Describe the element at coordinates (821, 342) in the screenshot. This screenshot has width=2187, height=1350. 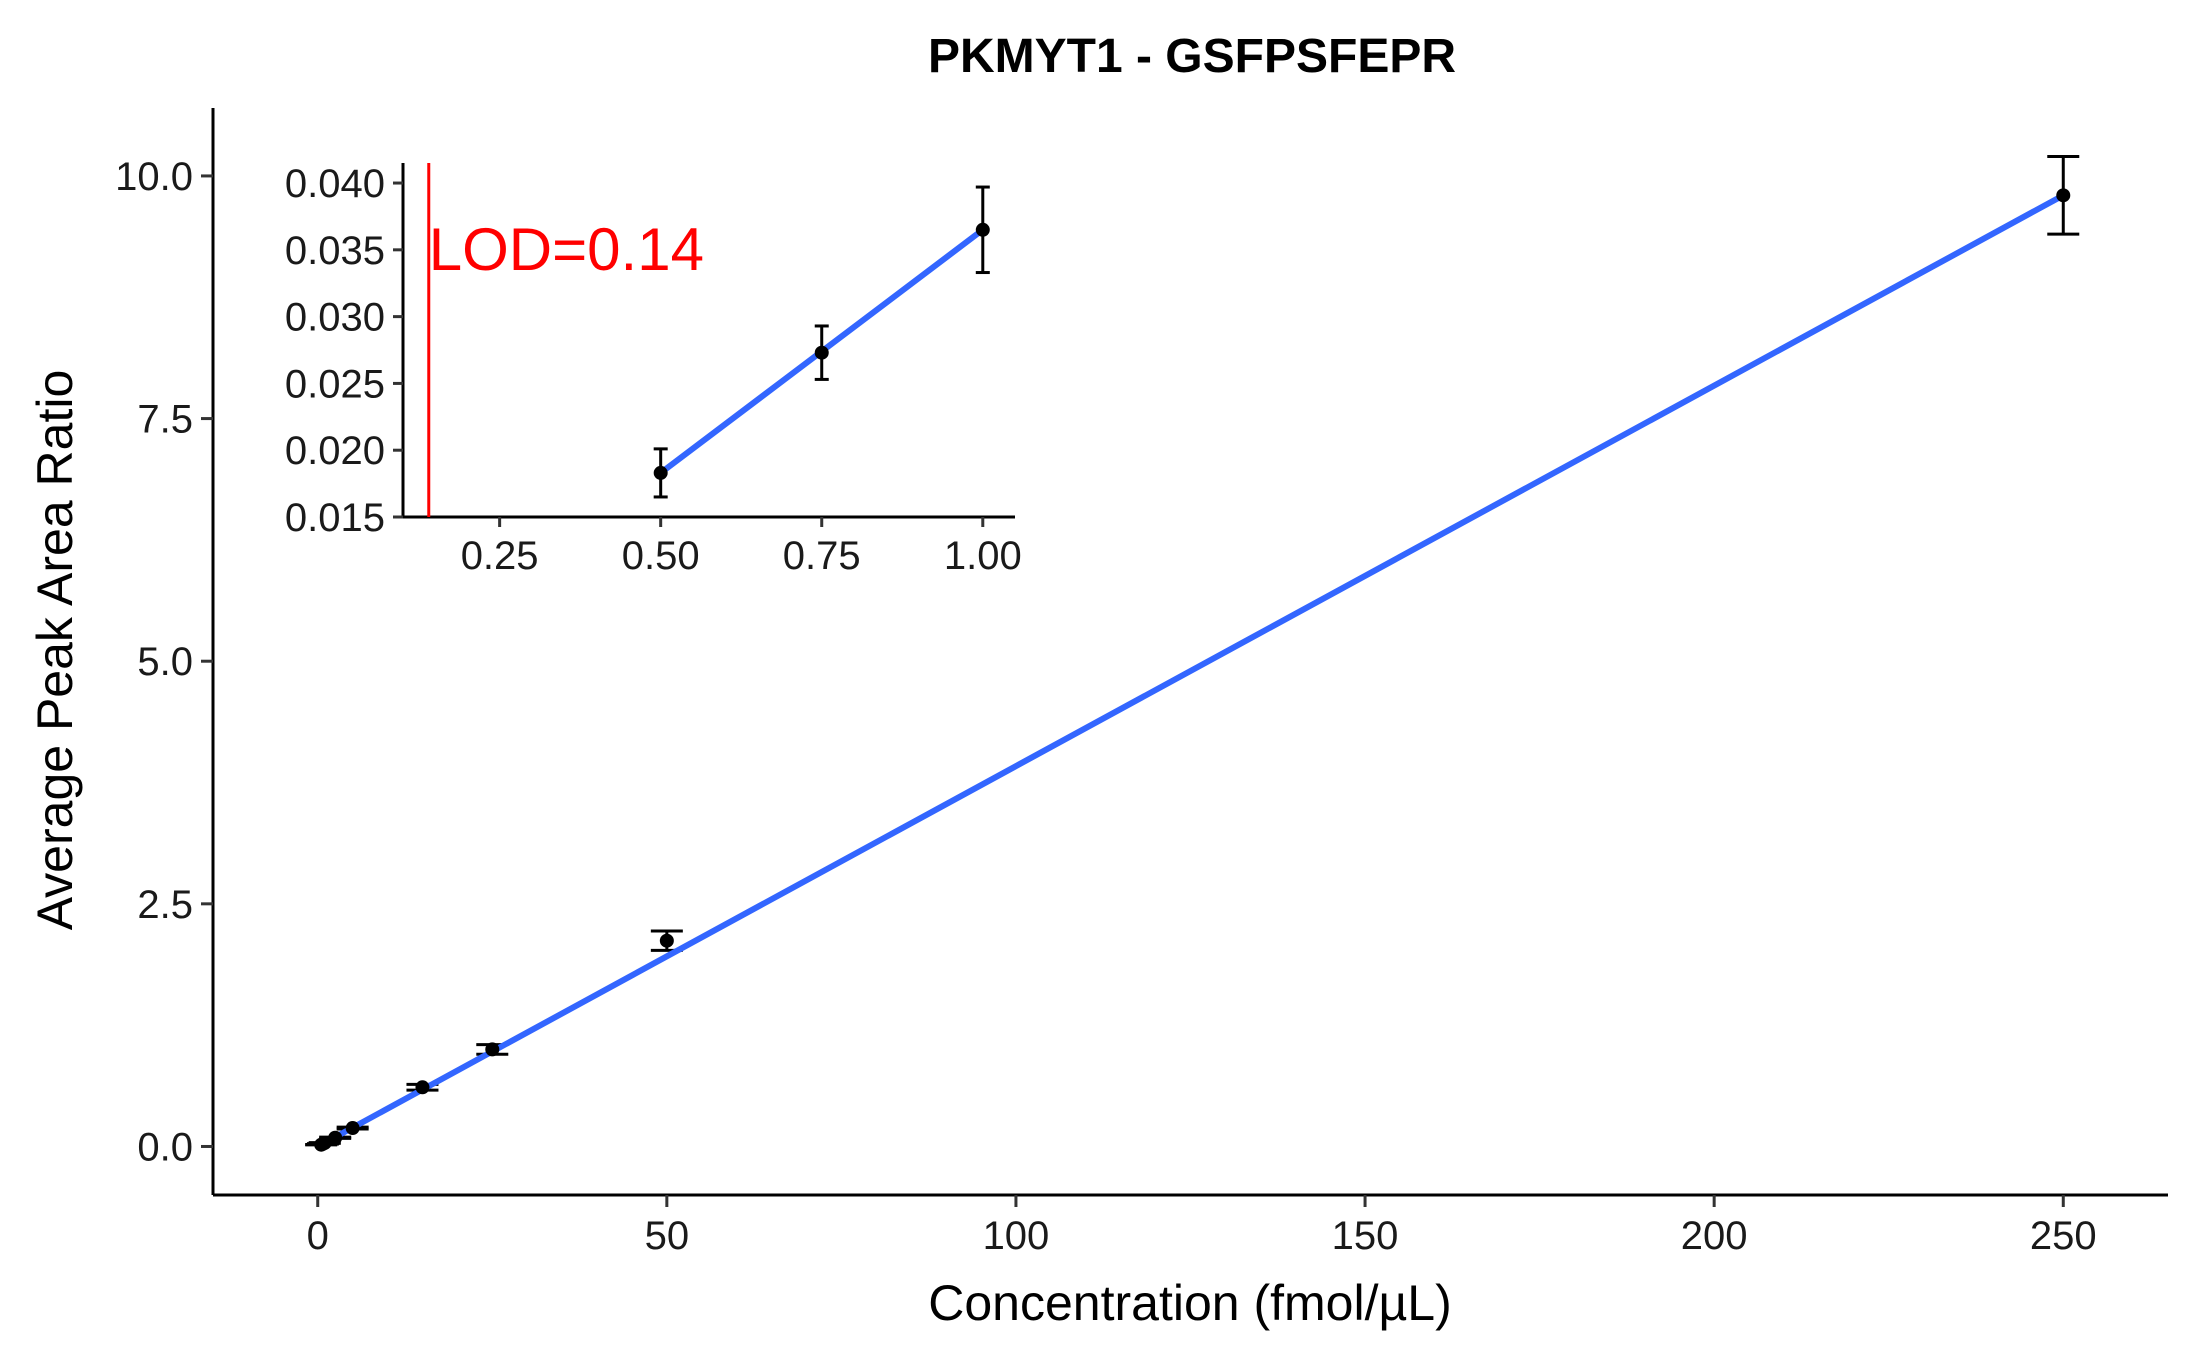
I see `inset-data-marks` at that location.